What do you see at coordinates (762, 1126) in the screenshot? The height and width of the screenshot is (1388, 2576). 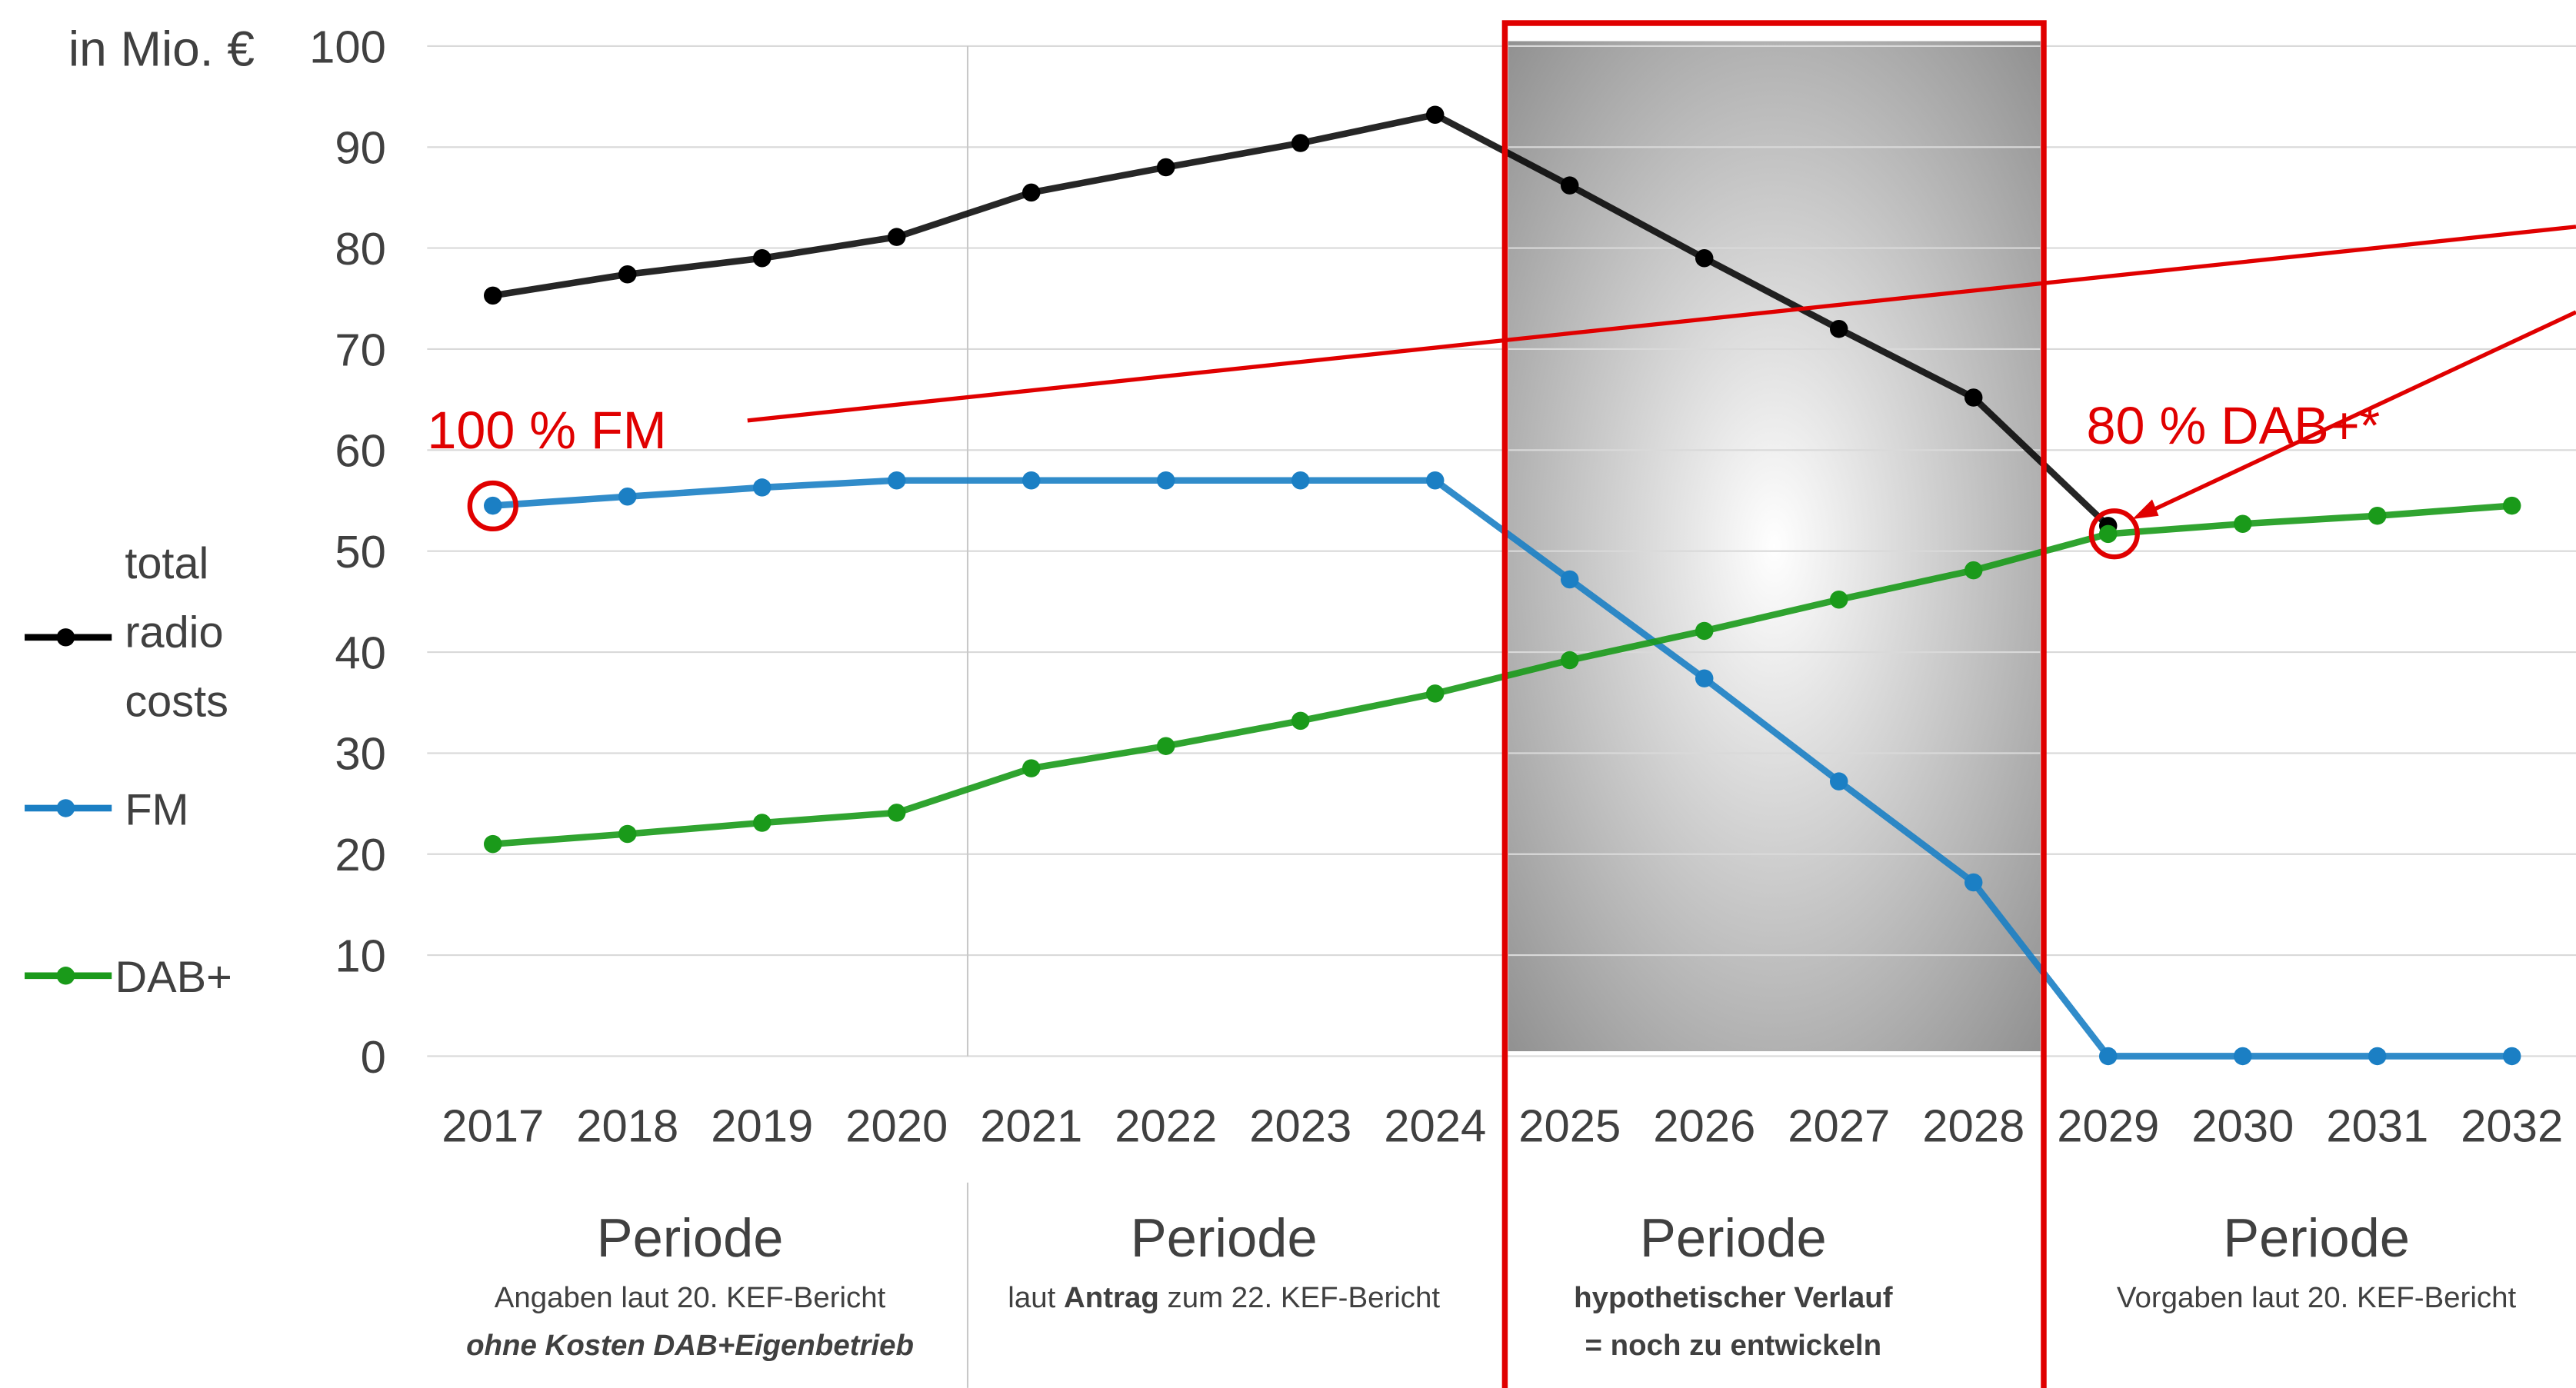 I see `x-tick-label: 2019` at bounding box center [762, 1126].